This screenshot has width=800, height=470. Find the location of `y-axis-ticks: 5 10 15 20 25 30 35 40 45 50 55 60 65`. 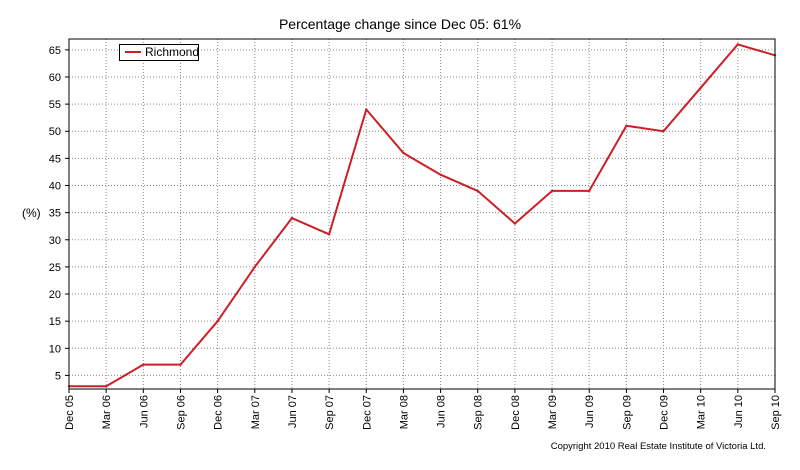

y-axis-ticks: 5 10 15 20 25 30 35 40 45 50 55 60 65 is located at coordinates (59, 213).